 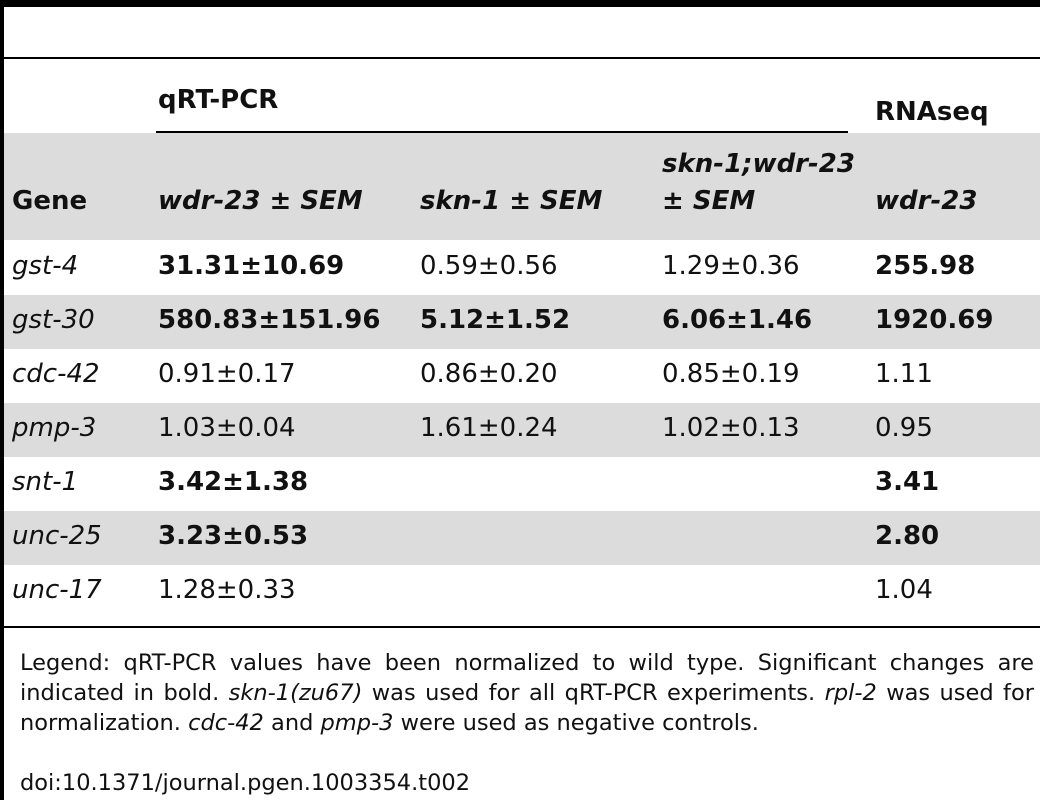 What do you see at coordinates (731, 266) in the screenshot?
I see `cell-combo: 1.29±0.36` at bounding box center [731, 266].